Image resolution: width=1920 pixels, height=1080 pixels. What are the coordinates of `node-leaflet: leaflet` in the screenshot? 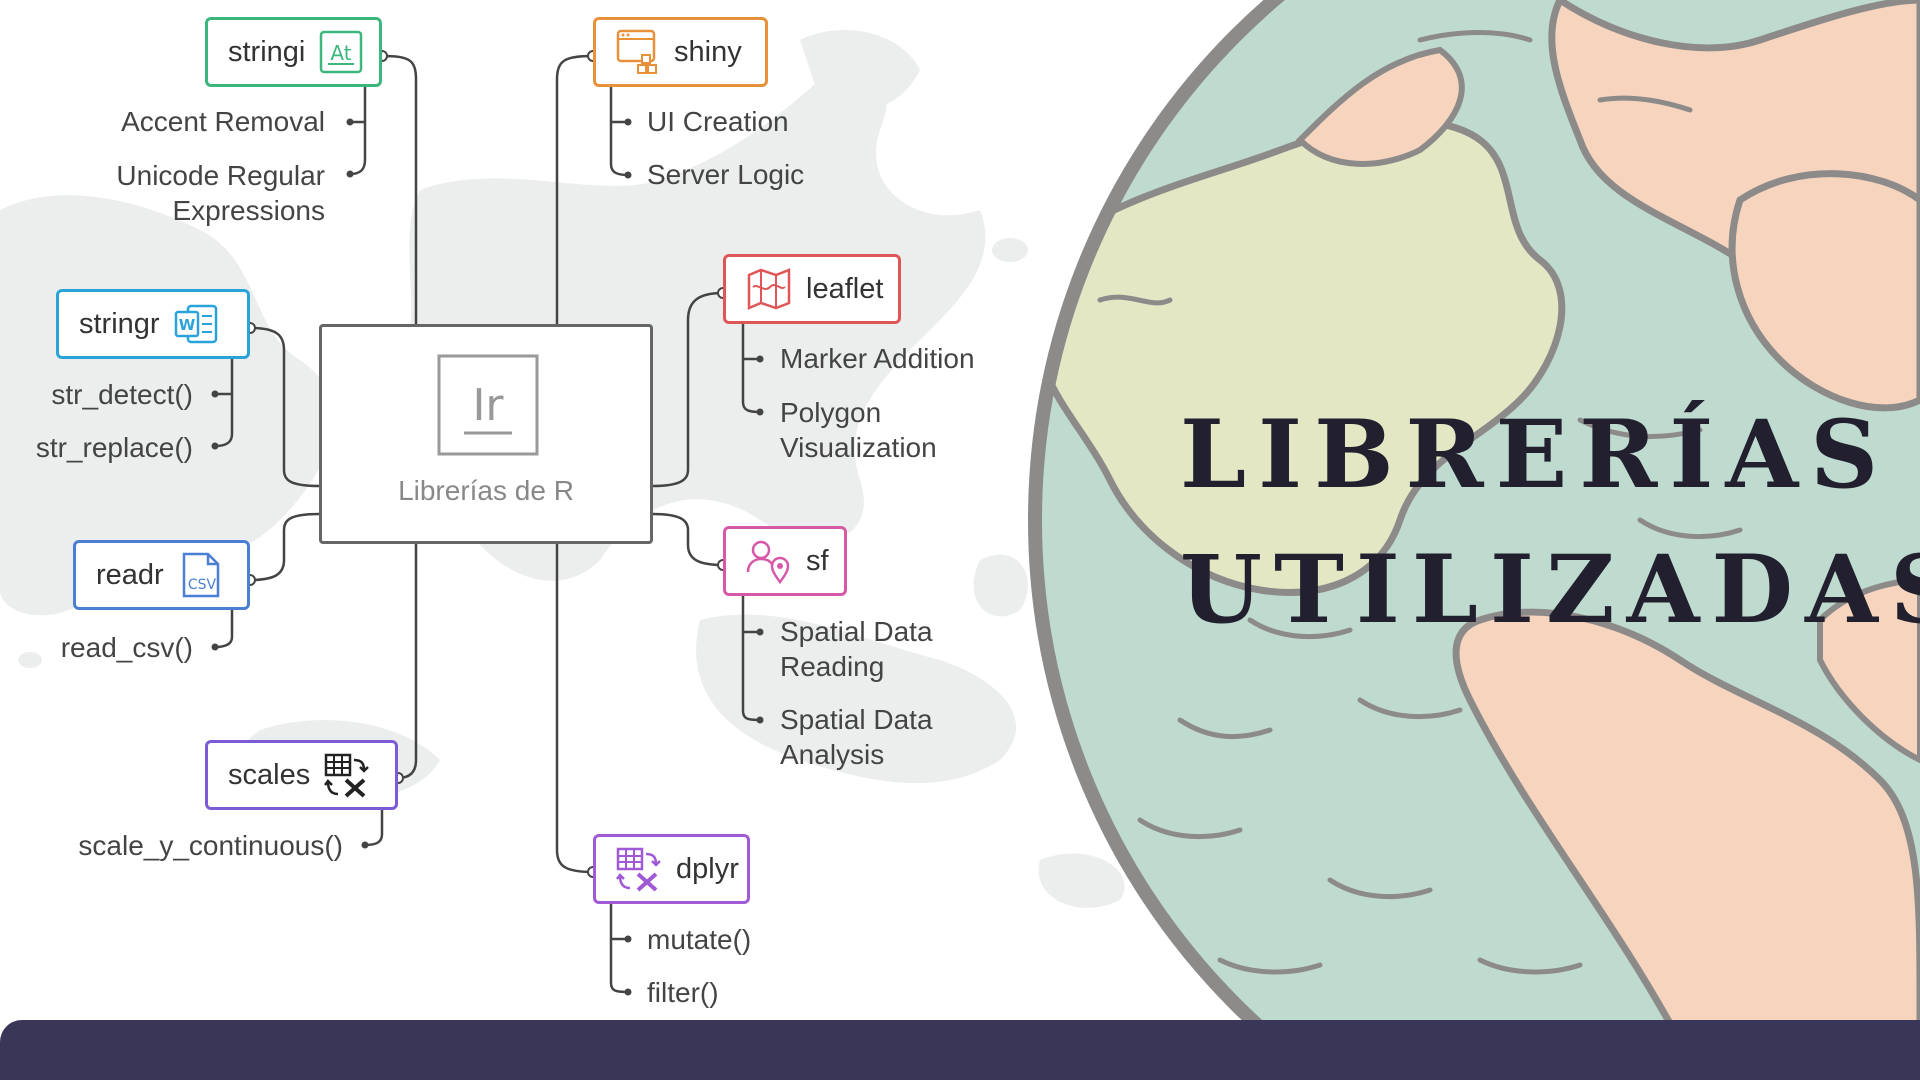 It's located at (812, 289).